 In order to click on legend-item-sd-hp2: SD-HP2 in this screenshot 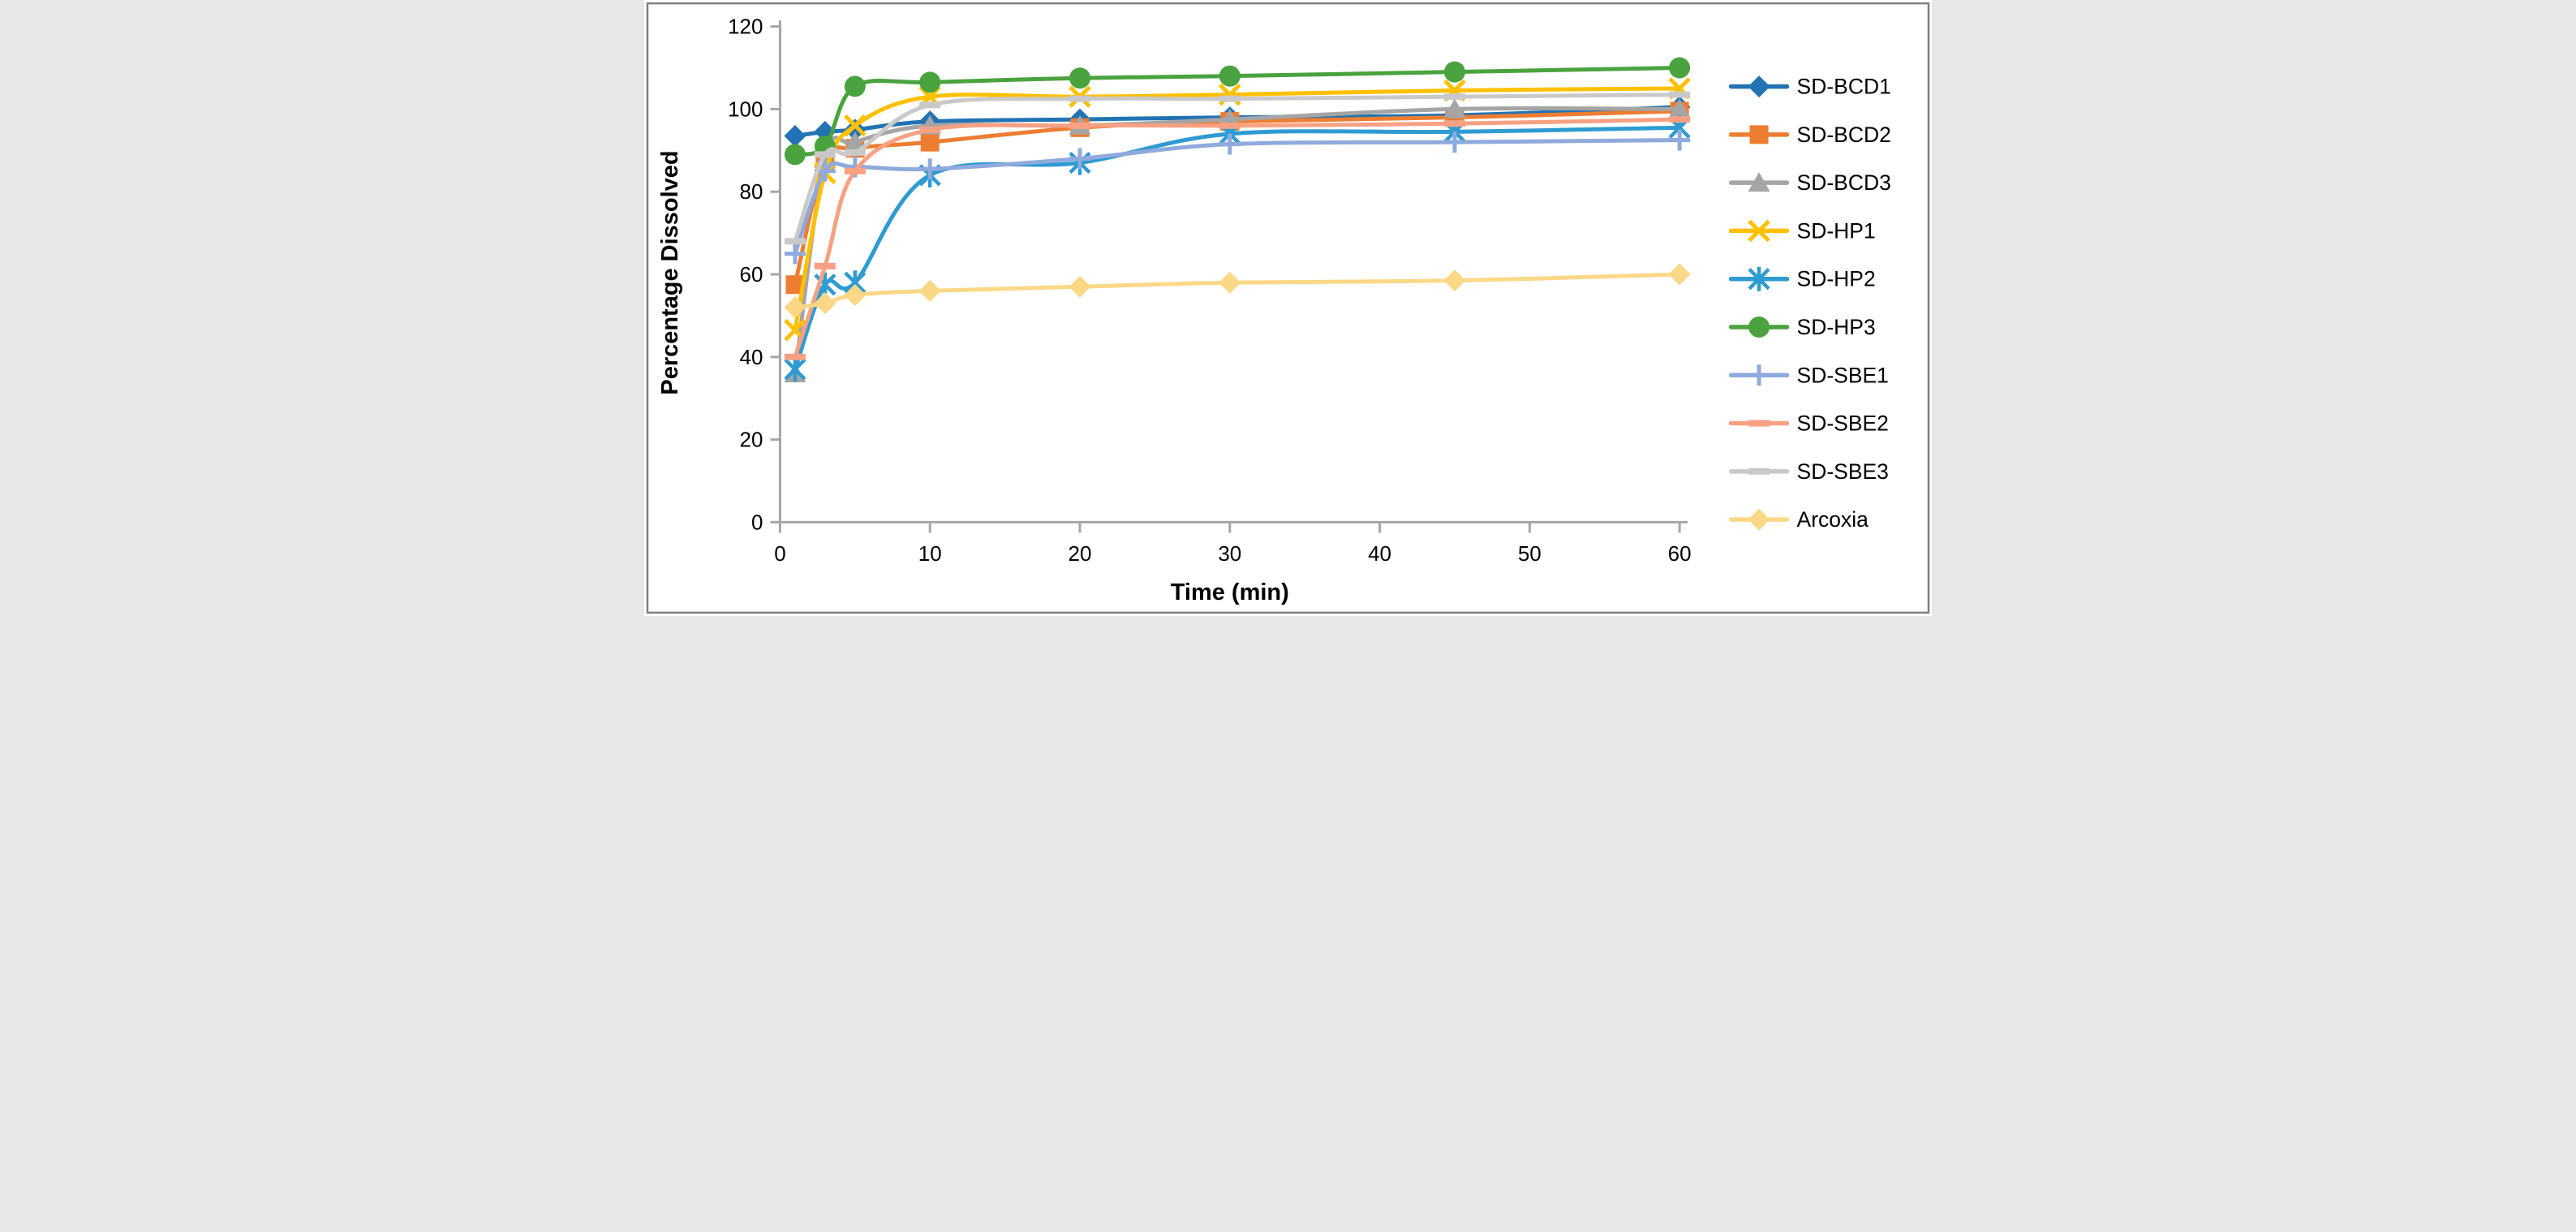, I will do `click(1802, 278)`.